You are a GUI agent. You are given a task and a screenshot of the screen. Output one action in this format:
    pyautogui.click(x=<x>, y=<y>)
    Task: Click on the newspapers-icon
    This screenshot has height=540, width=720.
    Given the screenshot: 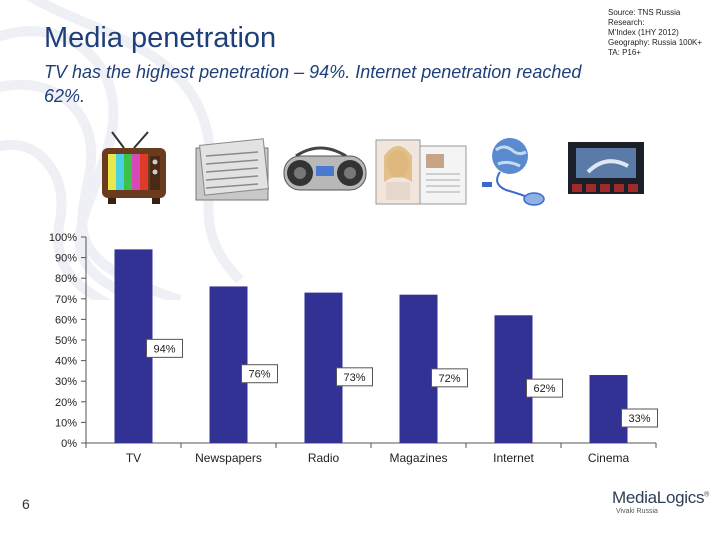 What is the action you would take?
    pyautogui.click(x=232, y=169)
    